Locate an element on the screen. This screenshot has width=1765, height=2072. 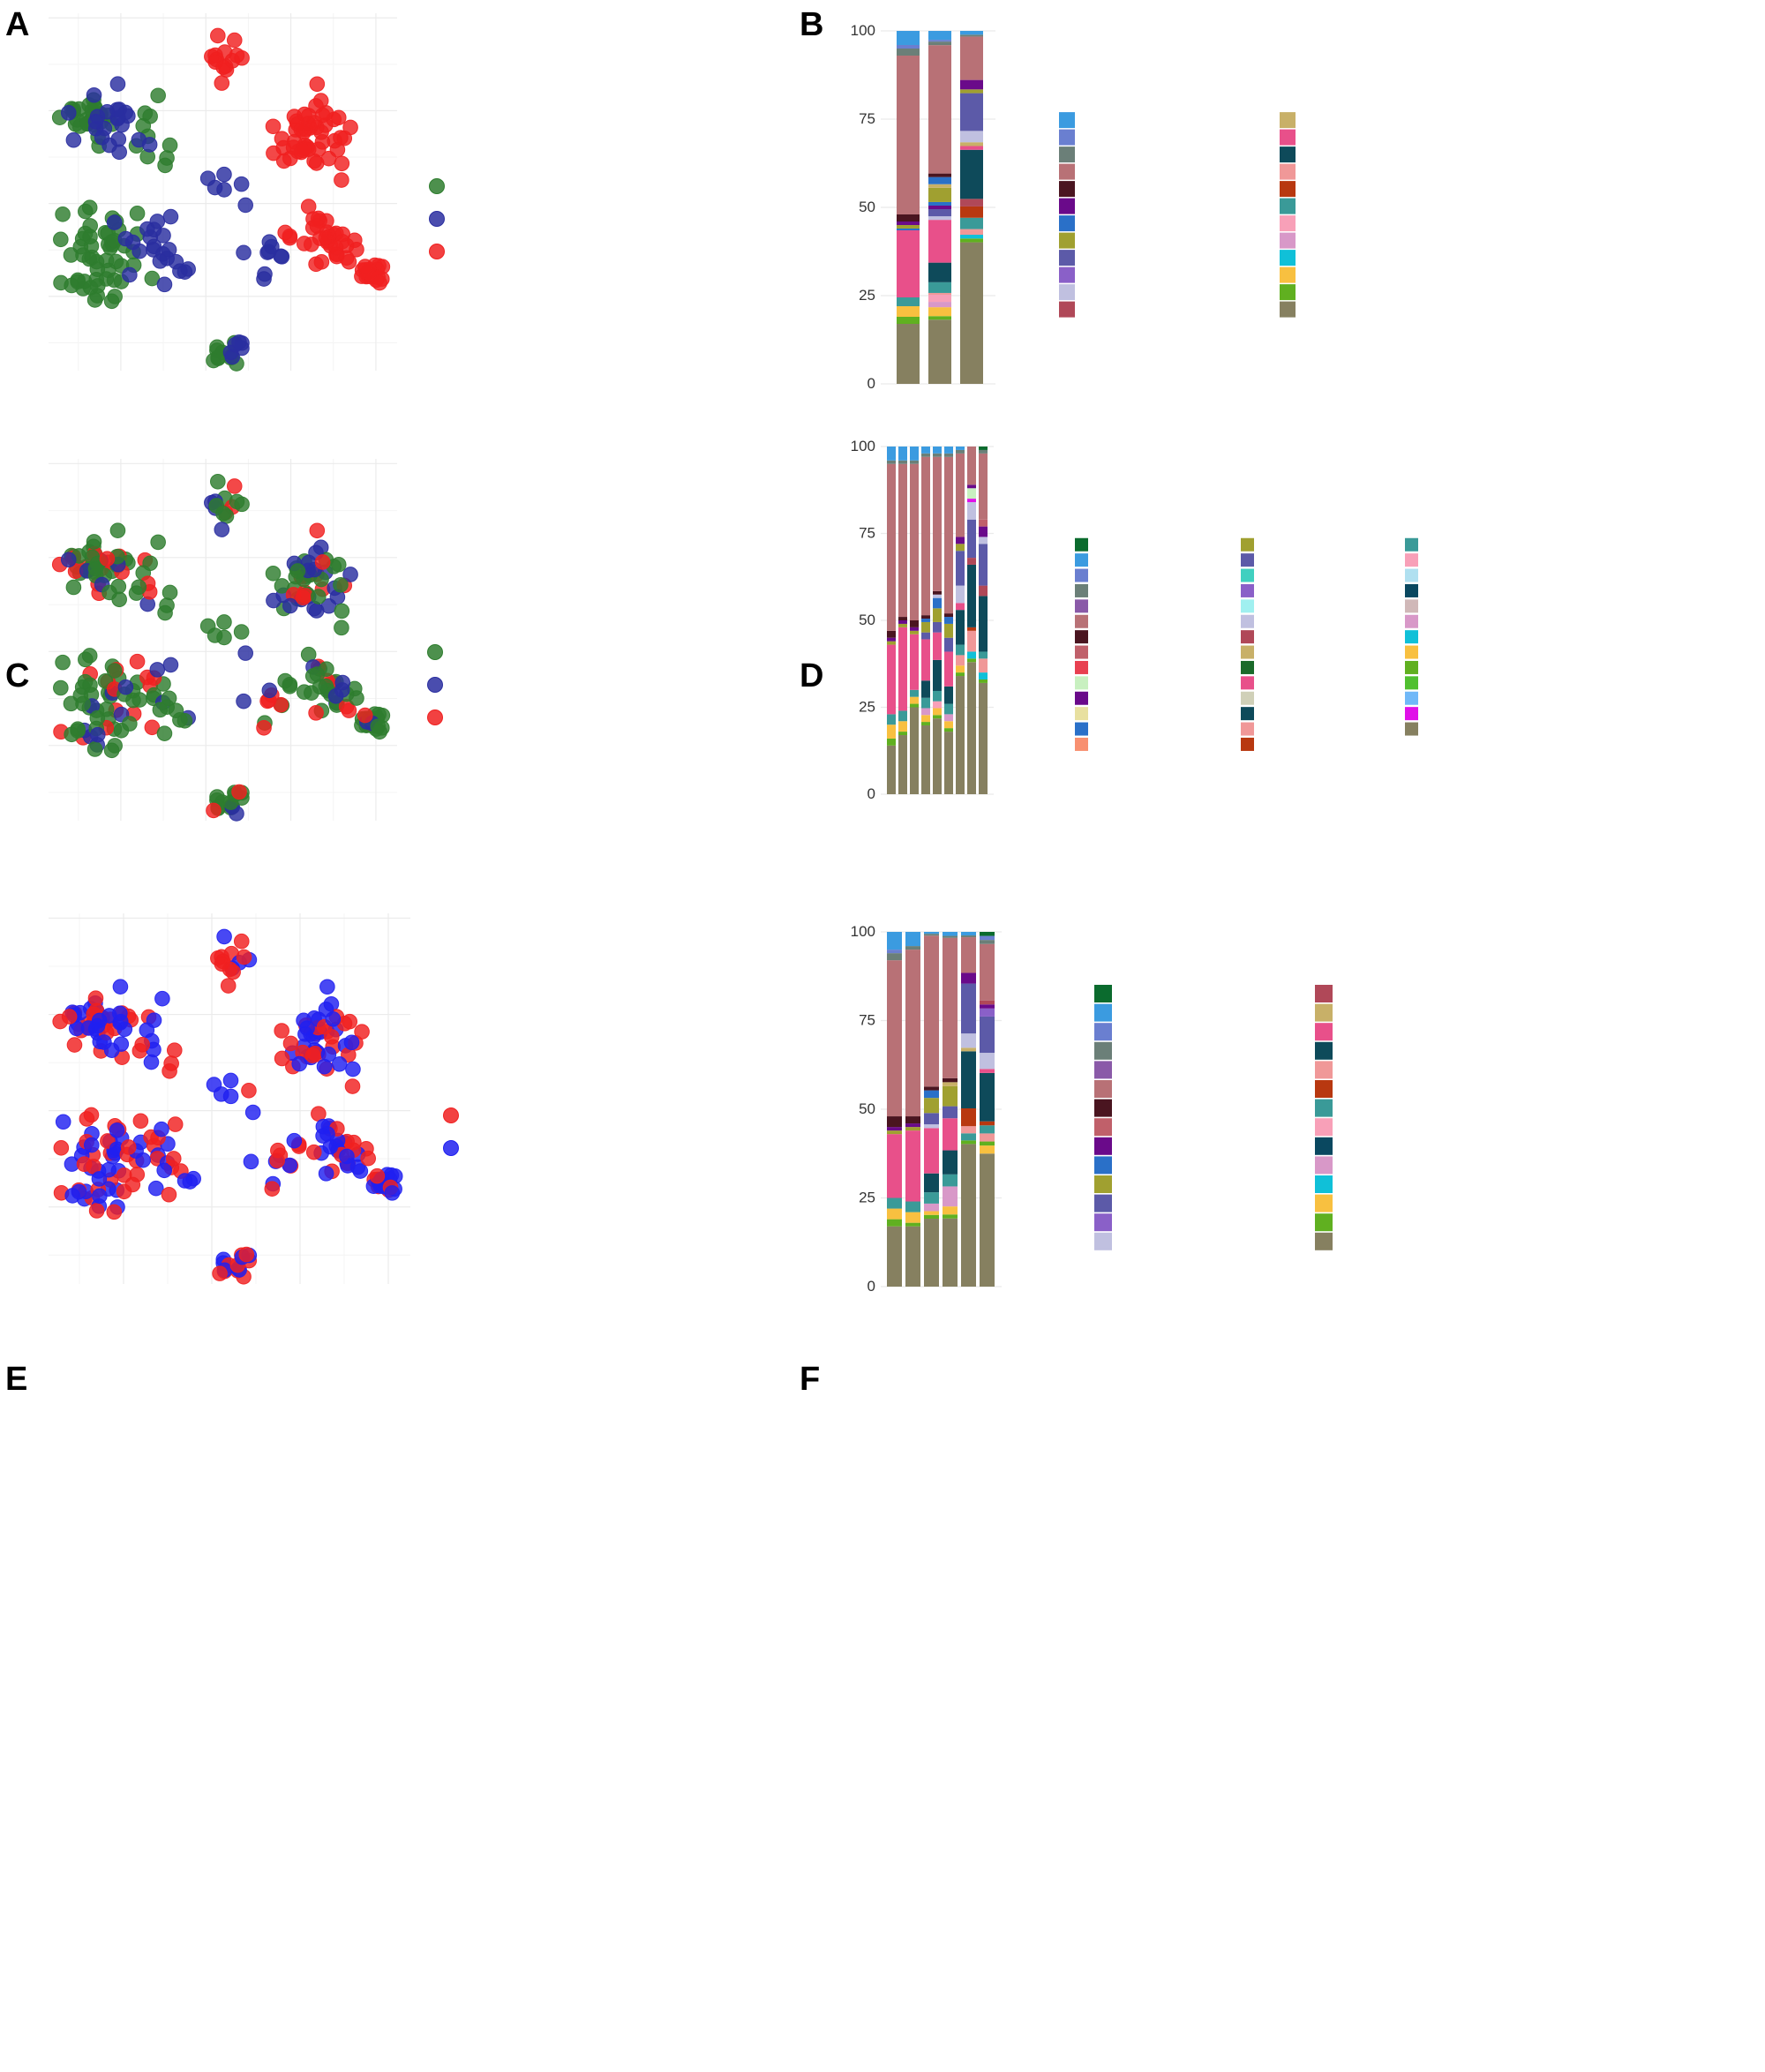
panel-label-b: B is located at coordinates (811, 25).